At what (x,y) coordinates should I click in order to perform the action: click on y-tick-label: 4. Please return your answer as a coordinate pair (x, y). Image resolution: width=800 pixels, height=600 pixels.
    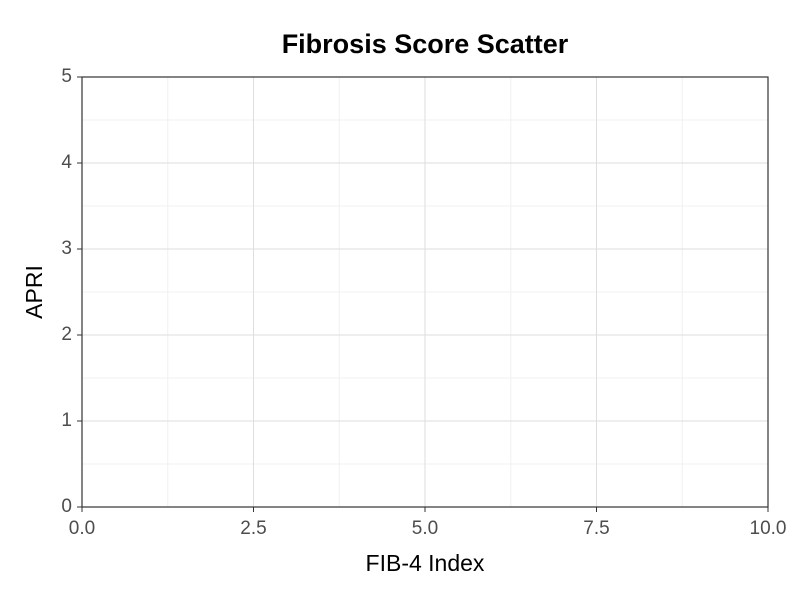
    Looking at the image, I should click on (66, 162).